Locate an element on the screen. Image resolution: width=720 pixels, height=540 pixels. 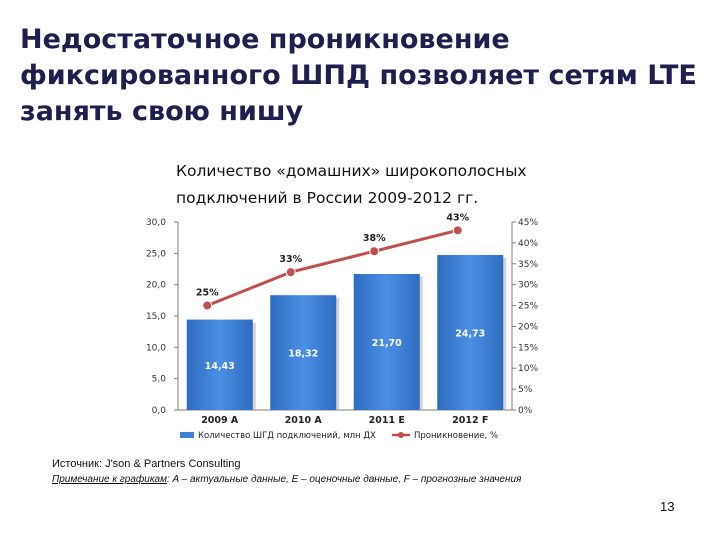
slide-title-line-1: Недостаточное проникновение is located at coordinates (265, 39).